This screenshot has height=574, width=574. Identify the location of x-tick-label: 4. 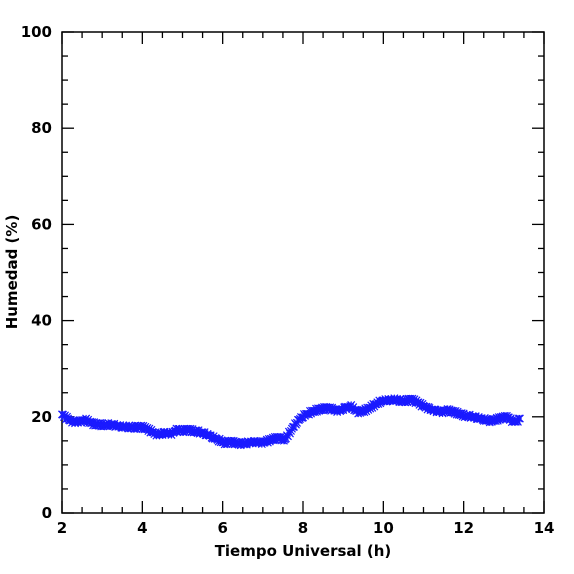
(142, 528).